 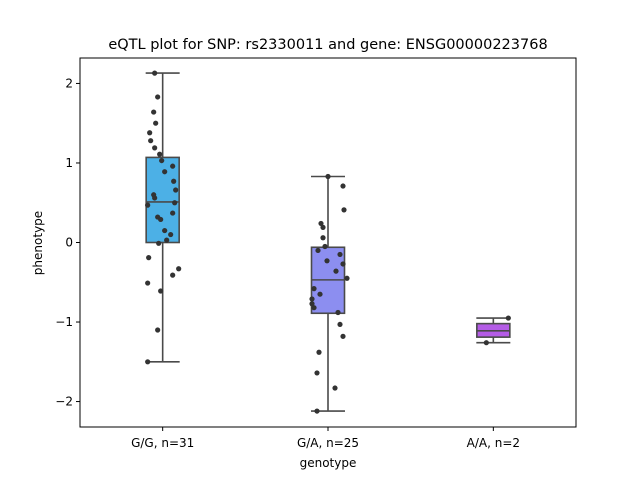 What do you see at coordinates (328, 463) in the screenshot?
I see `x-axis-label: genotype` at bounding box center [328, 463].